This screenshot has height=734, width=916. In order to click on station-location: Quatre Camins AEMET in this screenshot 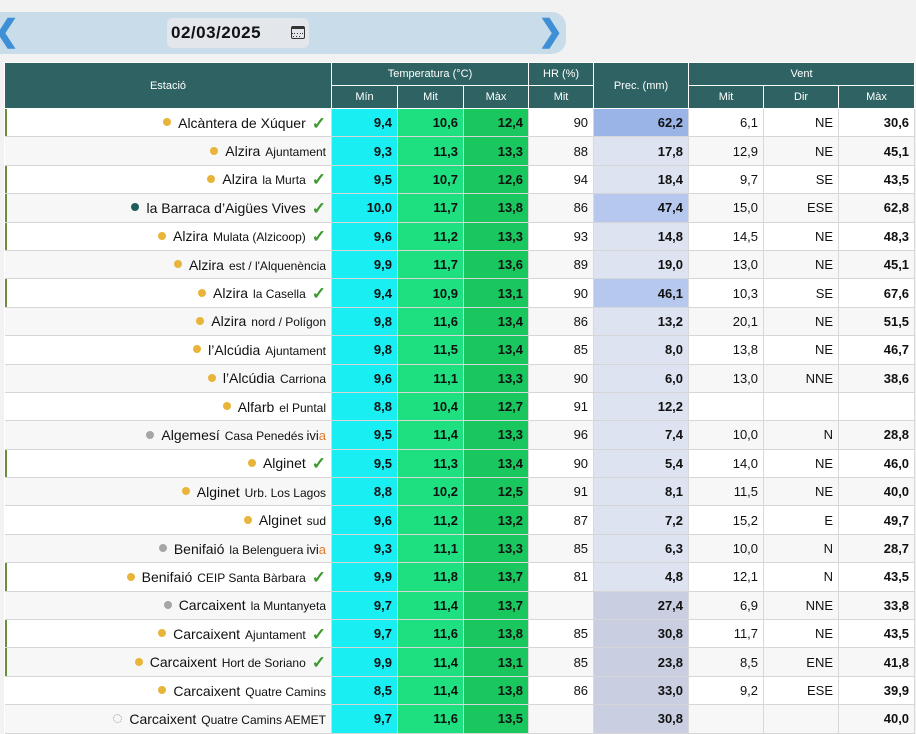, I will do `click(263, 719)`.